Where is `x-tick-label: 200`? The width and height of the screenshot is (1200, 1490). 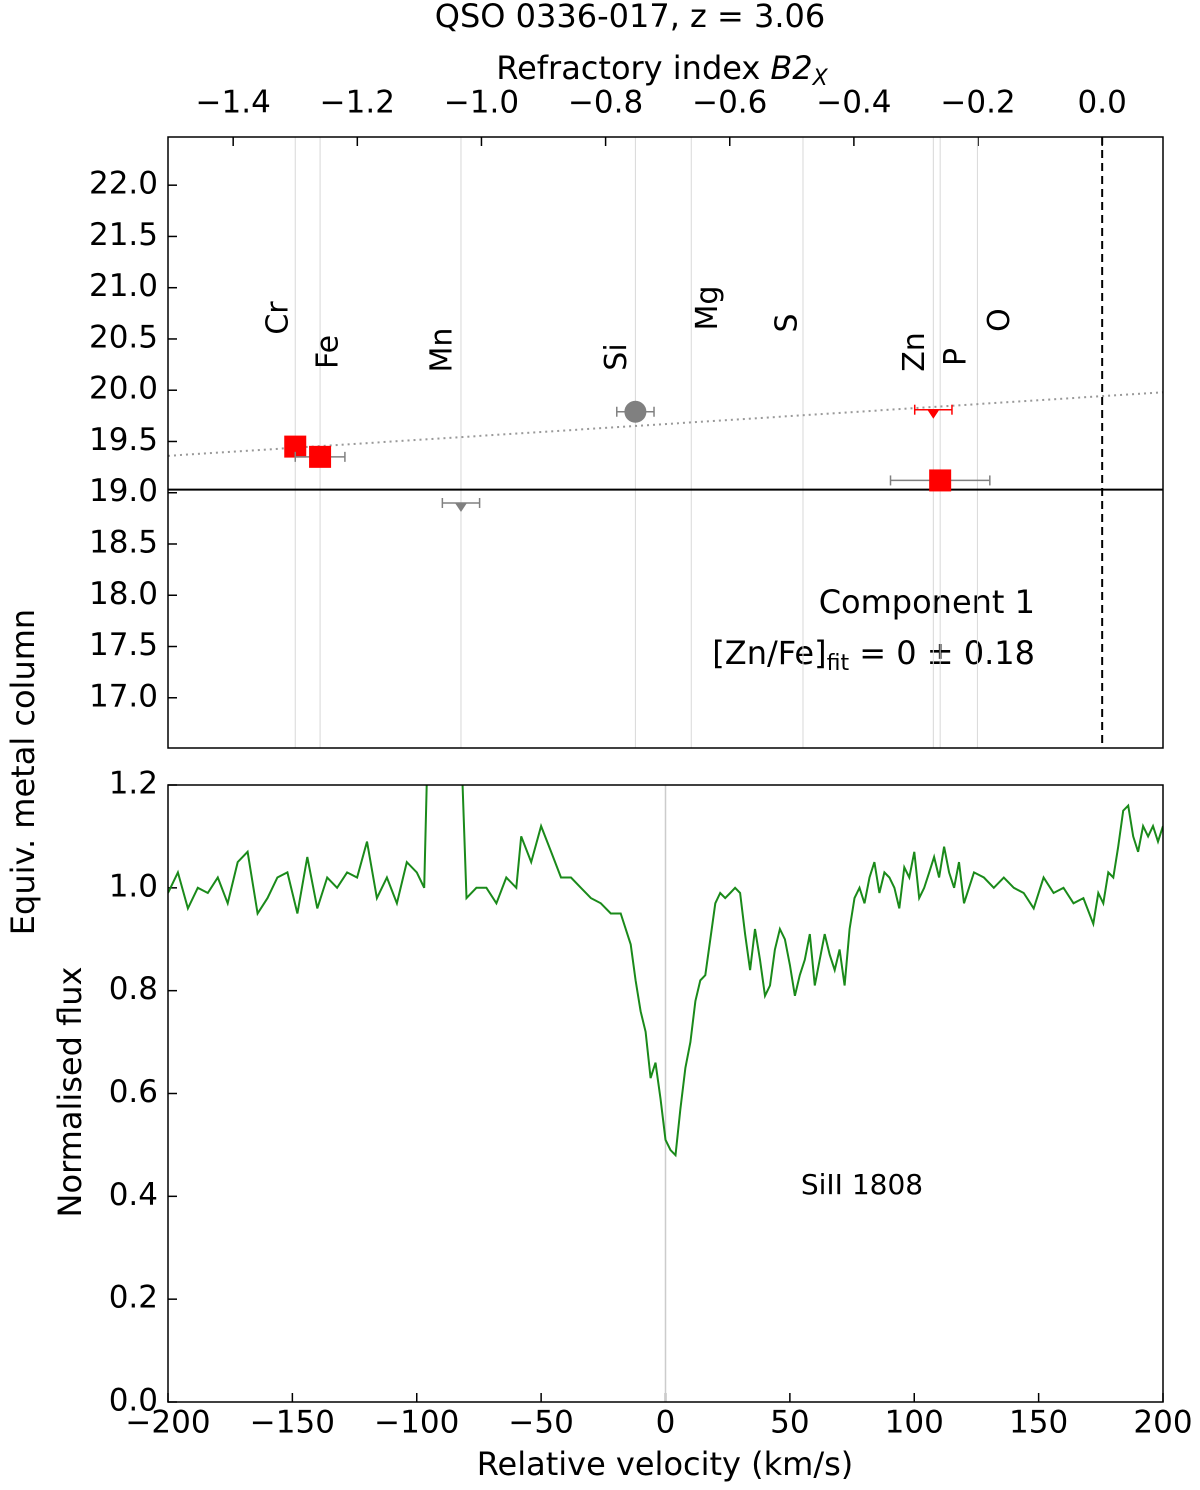
x-tick-label: 200 is located at coordinates (1162, 1423).